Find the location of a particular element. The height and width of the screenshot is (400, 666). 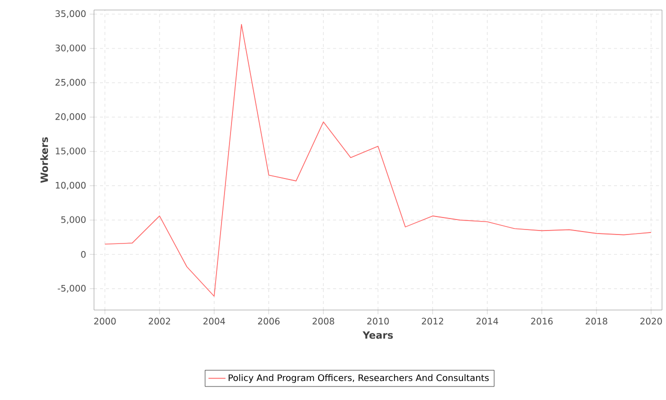

y-tick-label: 35,000 is located at coordinates (71, 14).